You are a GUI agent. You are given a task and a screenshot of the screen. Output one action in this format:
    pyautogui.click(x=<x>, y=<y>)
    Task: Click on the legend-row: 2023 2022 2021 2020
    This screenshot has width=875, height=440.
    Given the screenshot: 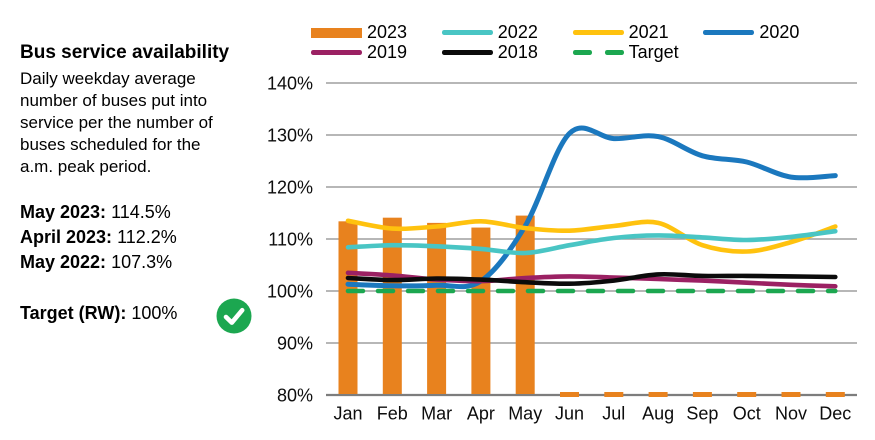 What is the action you would take?
    pyautogui.click(x=591, y=33)
    